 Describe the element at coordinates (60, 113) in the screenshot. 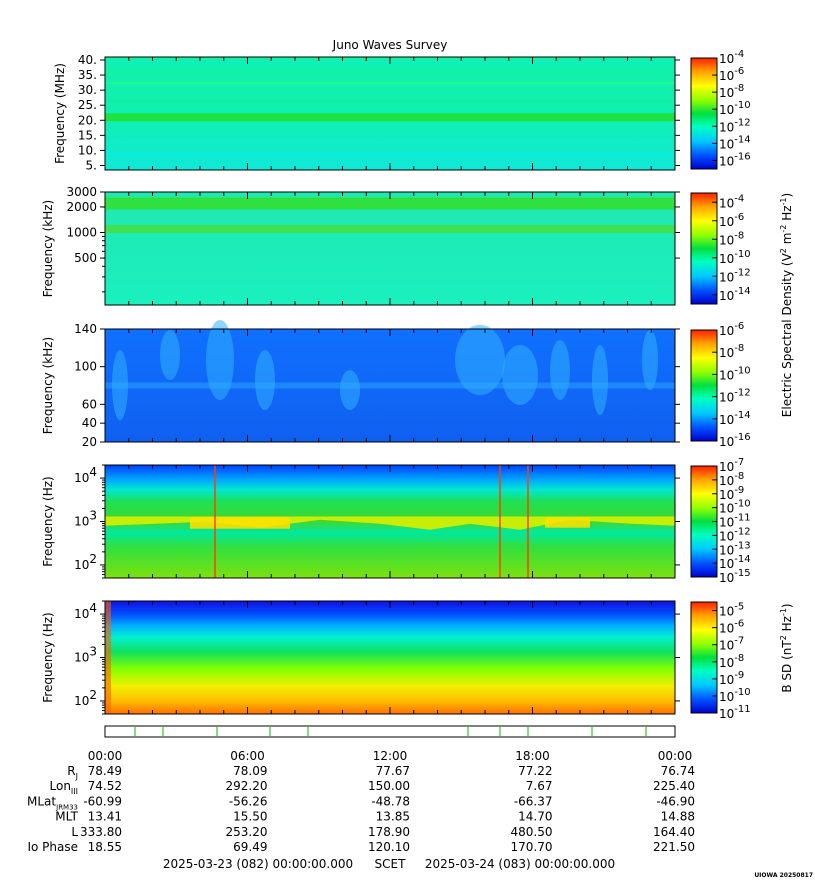

I see `ylabel-1: Frequency (MHz)` at that location.